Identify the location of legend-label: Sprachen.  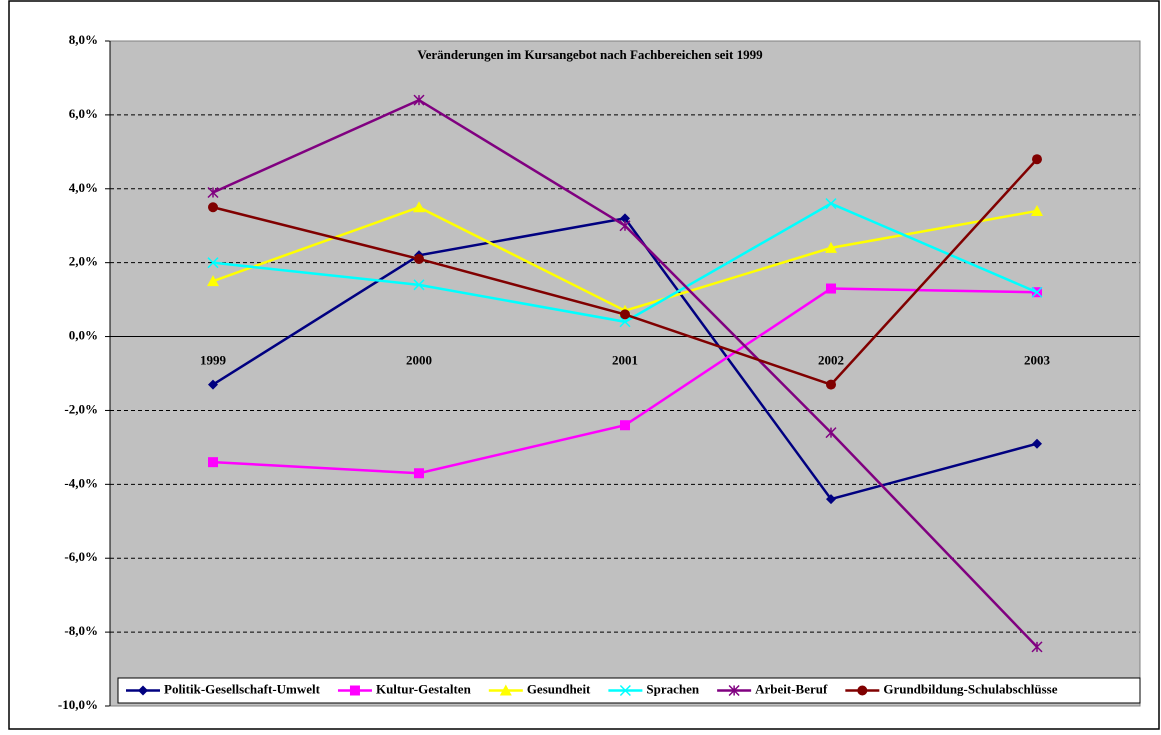
(673, 688).